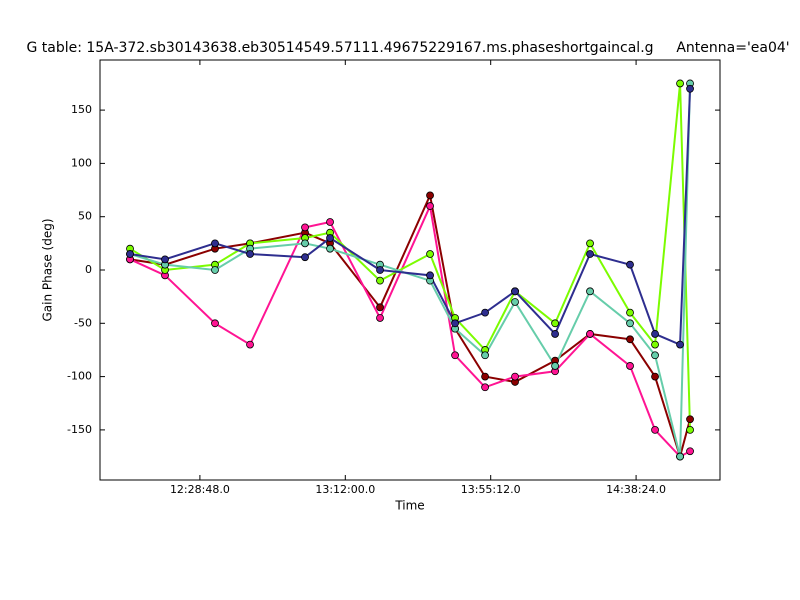 The height and width of the screenshot is (600, 800). I want to click on y-tick-label: -50, so click(83, 322).